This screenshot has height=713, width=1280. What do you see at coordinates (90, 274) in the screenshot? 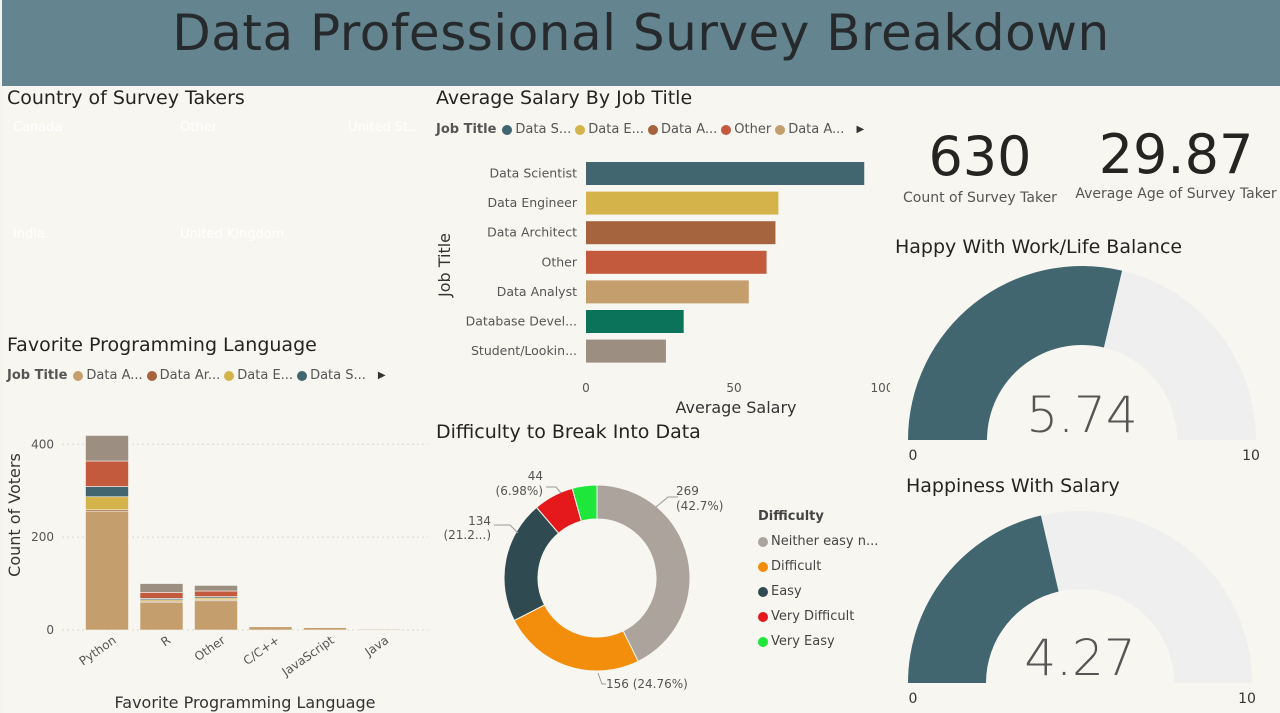
I see `treemap-tile-india: India` at bounding box center [90, 274].